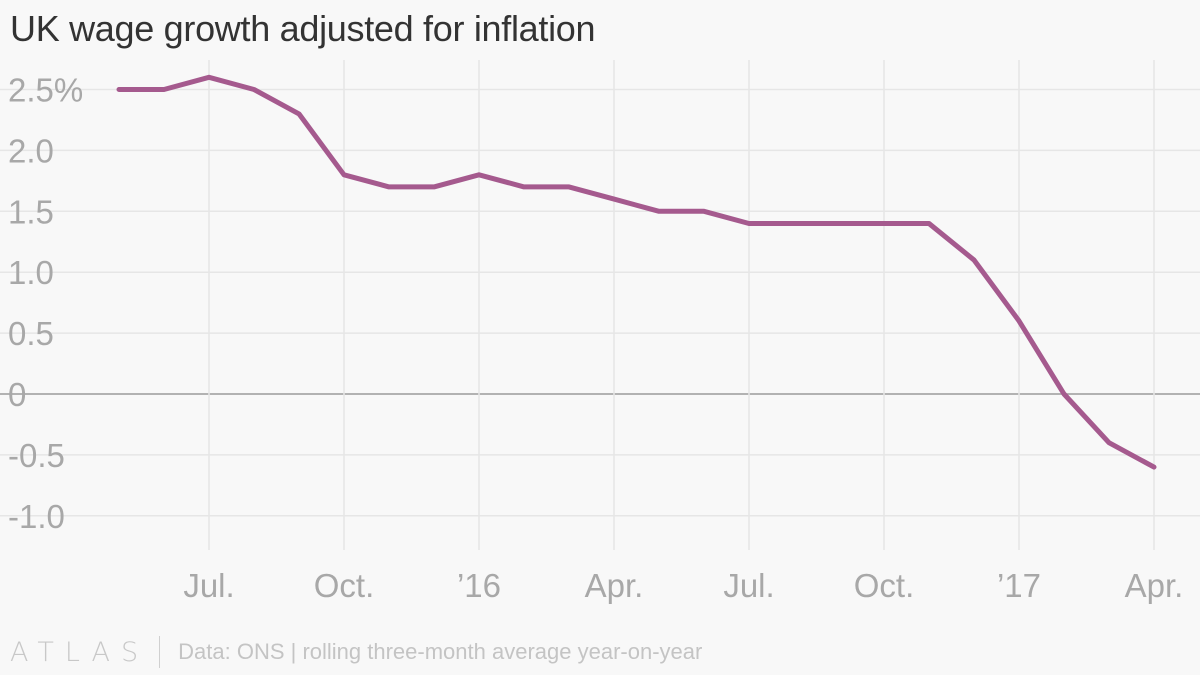 The image size is (1200, 675). What do you see at coordinates (31, 211) in the screenshot?
I see `y-tick-label: 1.5` at bounding box center [31, 211].